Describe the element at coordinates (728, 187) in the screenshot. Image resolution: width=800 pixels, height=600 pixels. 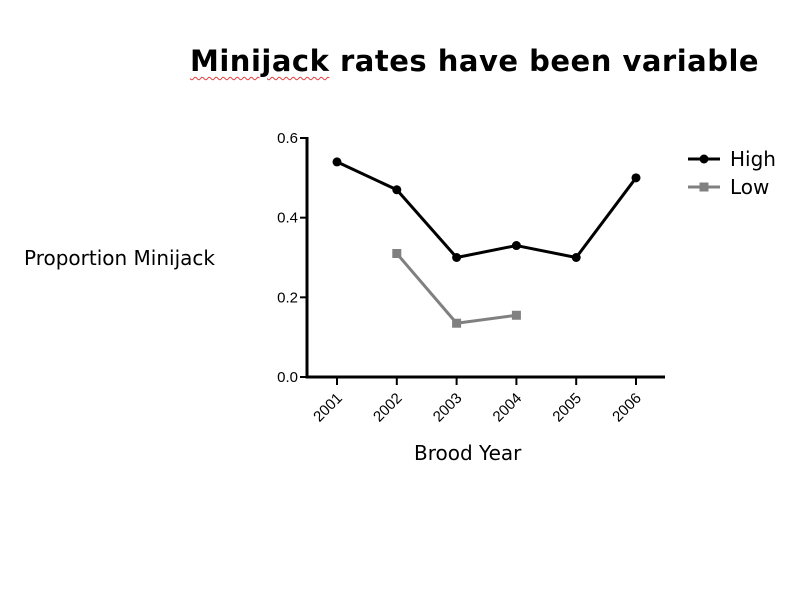
I see `legend-item-low: Low` at that location.